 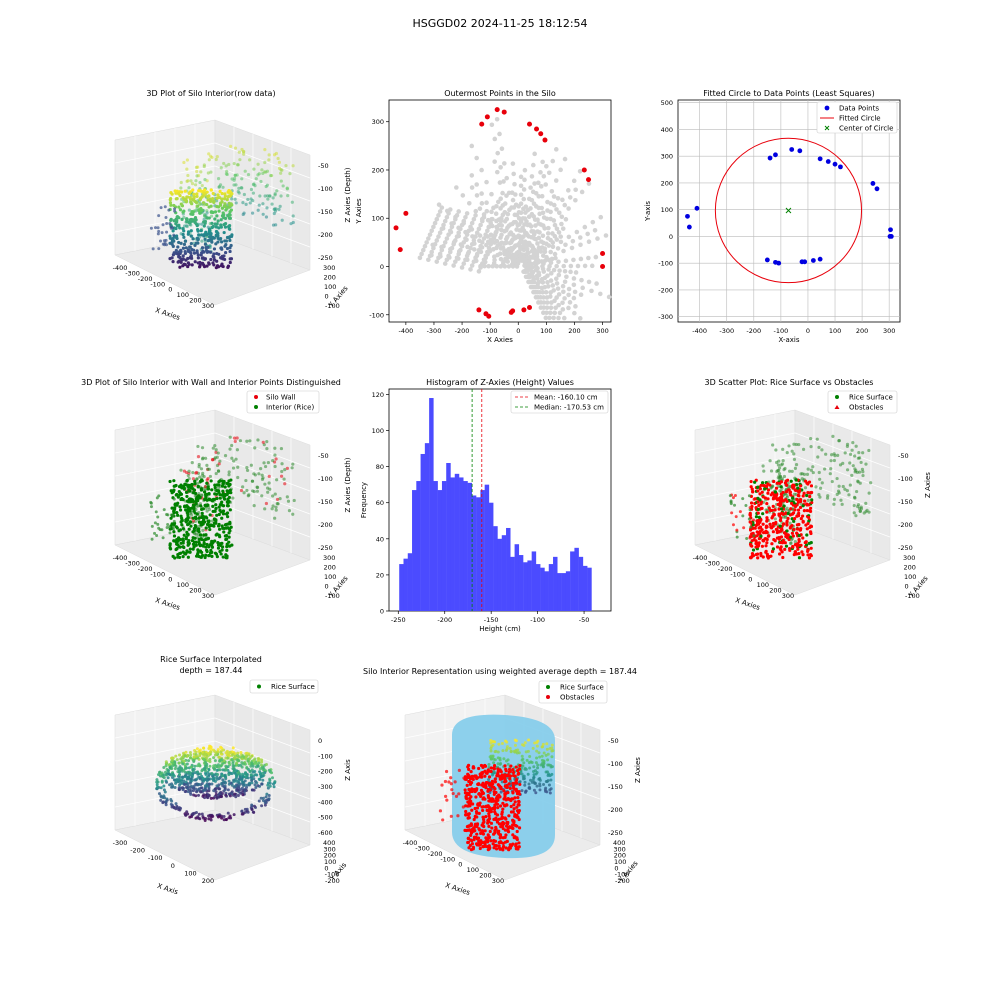 What do you see at coordinates (835, 331) in the screenshot?
I see `x-tick-label: 100` at bounding box center [835, 331].